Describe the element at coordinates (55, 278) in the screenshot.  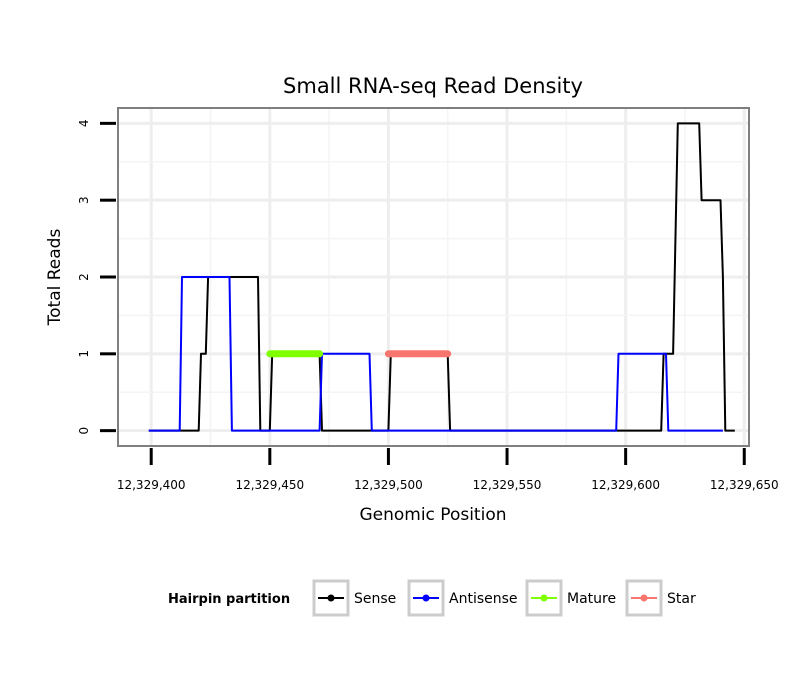
I see `y-axis-title: Total Reads` at that location.